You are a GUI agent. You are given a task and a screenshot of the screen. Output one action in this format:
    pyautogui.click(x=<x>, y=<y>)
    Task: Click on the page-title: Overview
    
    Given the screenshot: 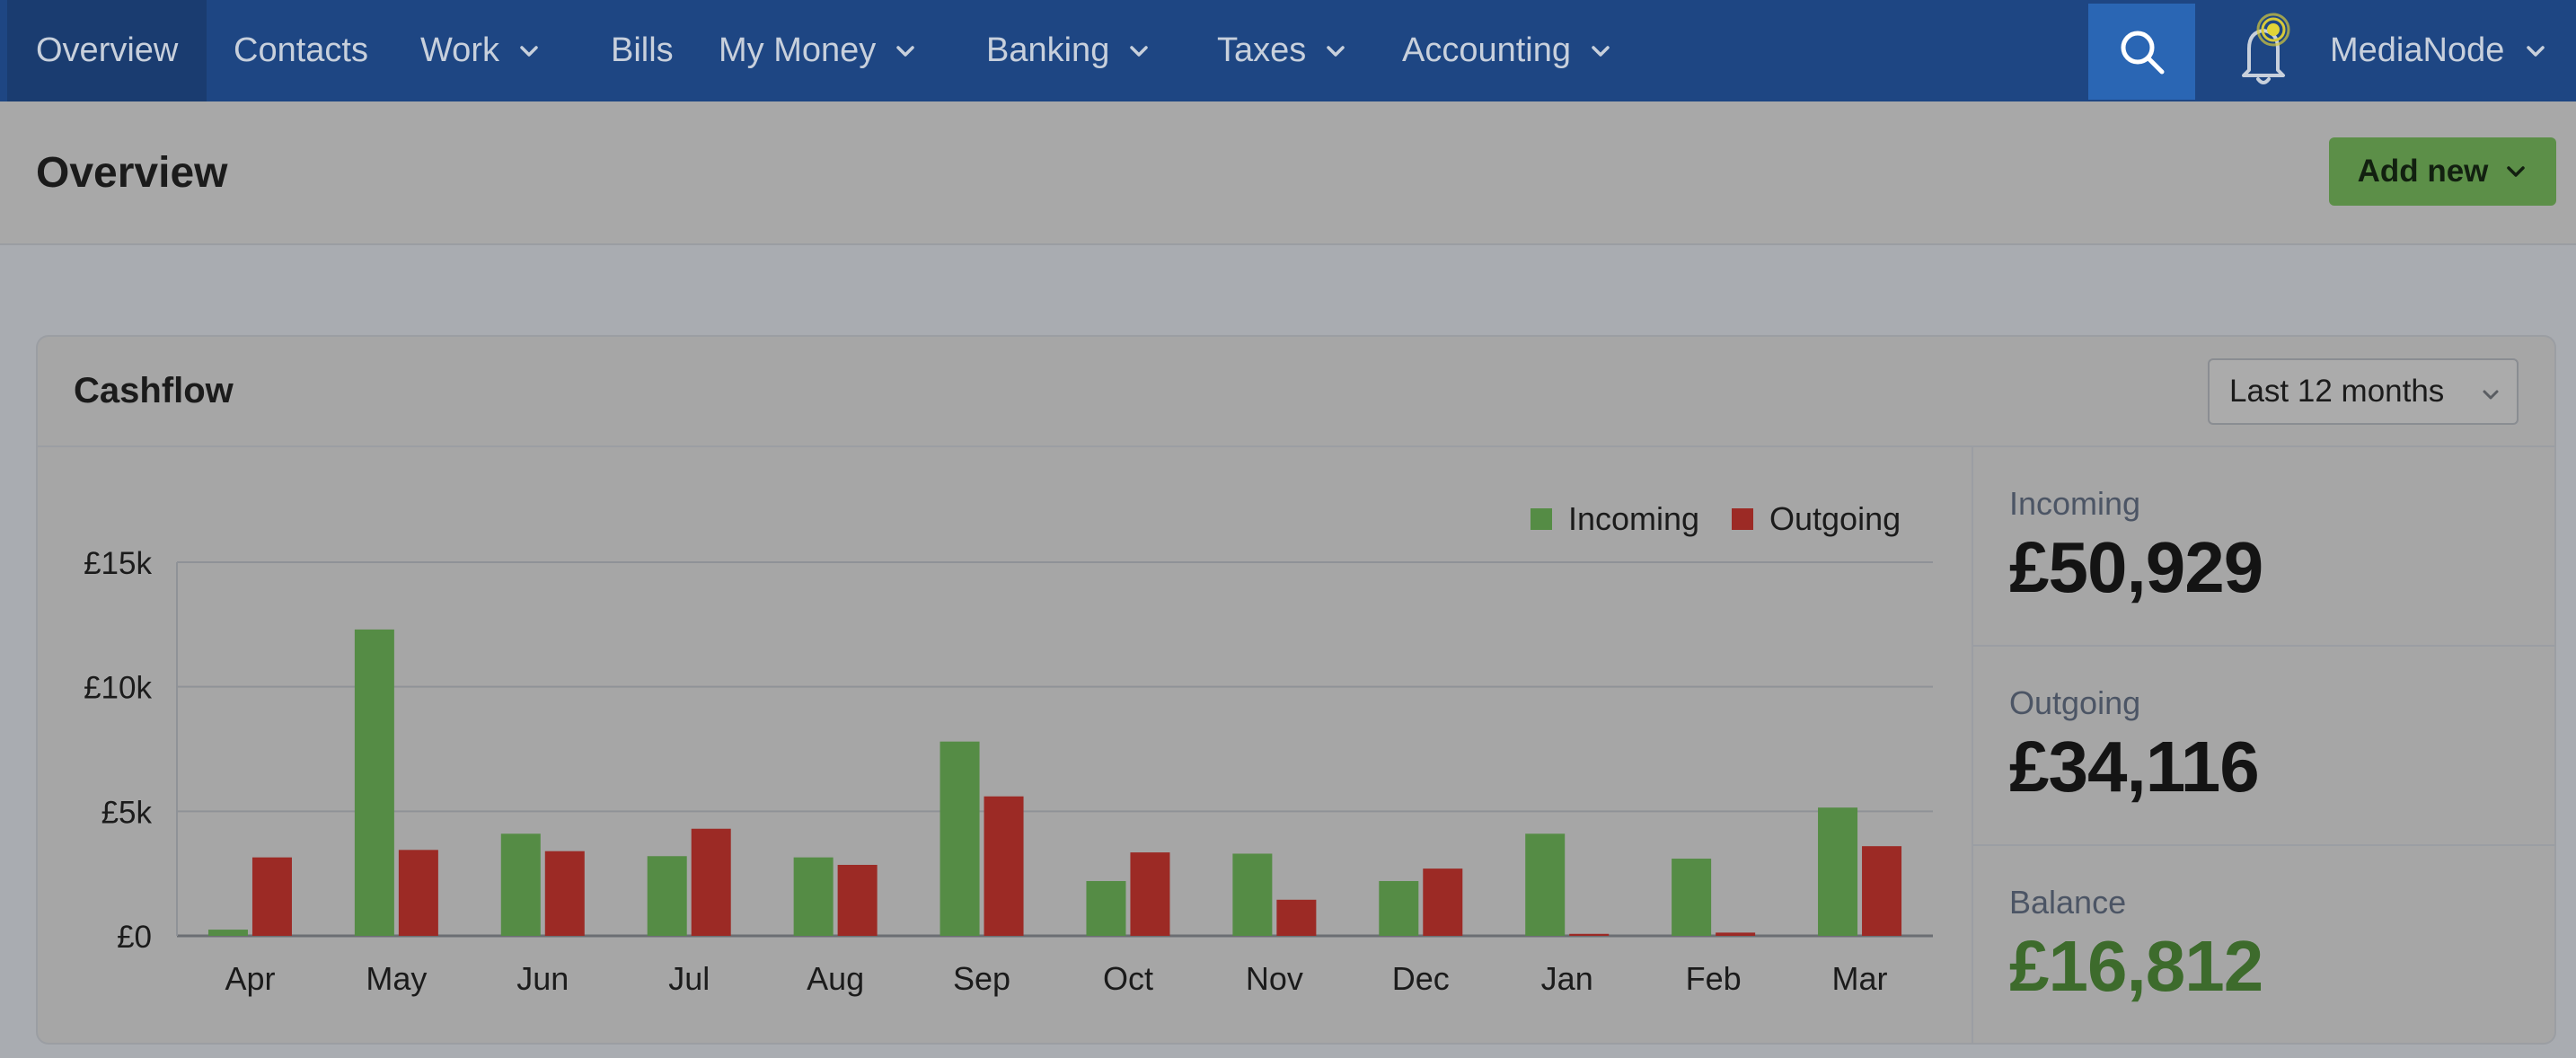 What is the action you would take?
    pyautogui.click(x=132, y=173)
    